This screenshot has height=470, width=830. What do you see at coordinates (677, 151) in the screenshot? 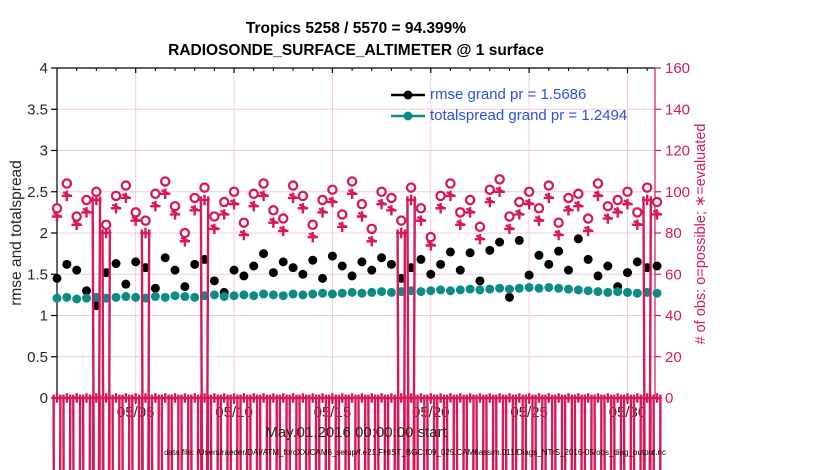
I see `svg-text: 120` at bounding box center [677, 151].